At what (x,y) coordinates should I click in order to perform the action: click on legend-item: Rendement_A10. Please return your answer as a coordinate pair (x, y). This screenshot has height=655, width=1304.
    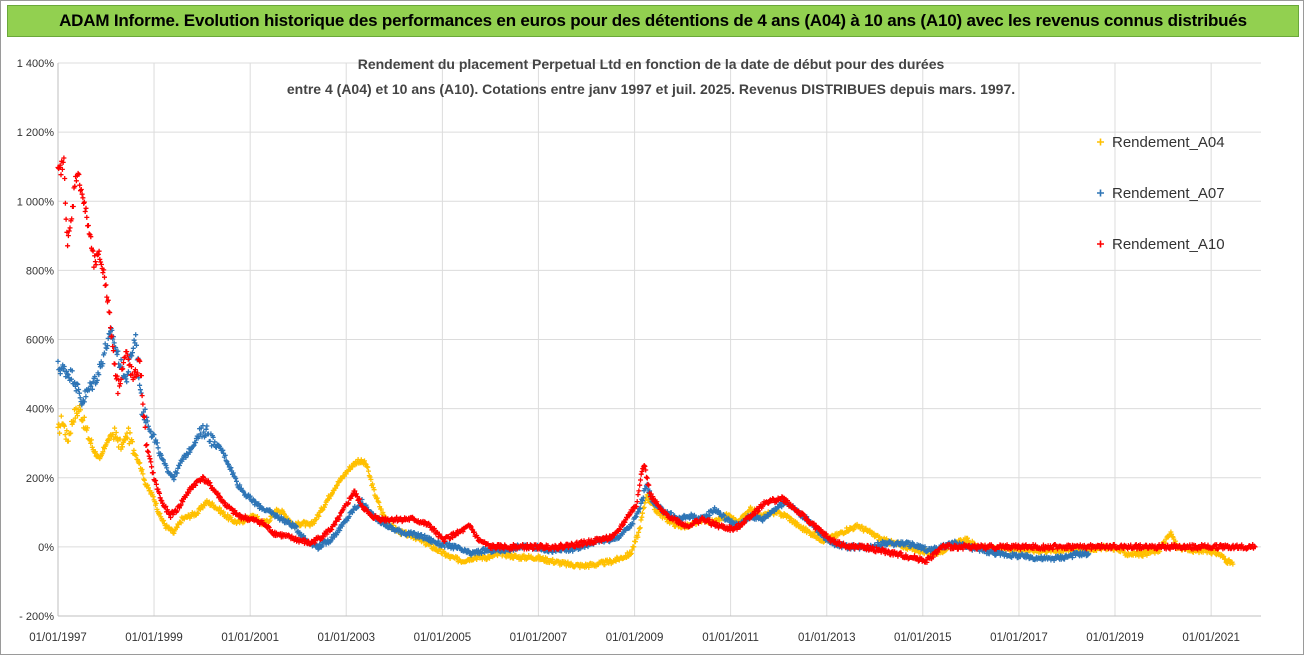
    Looking at the image, I should click on (1161, 244).